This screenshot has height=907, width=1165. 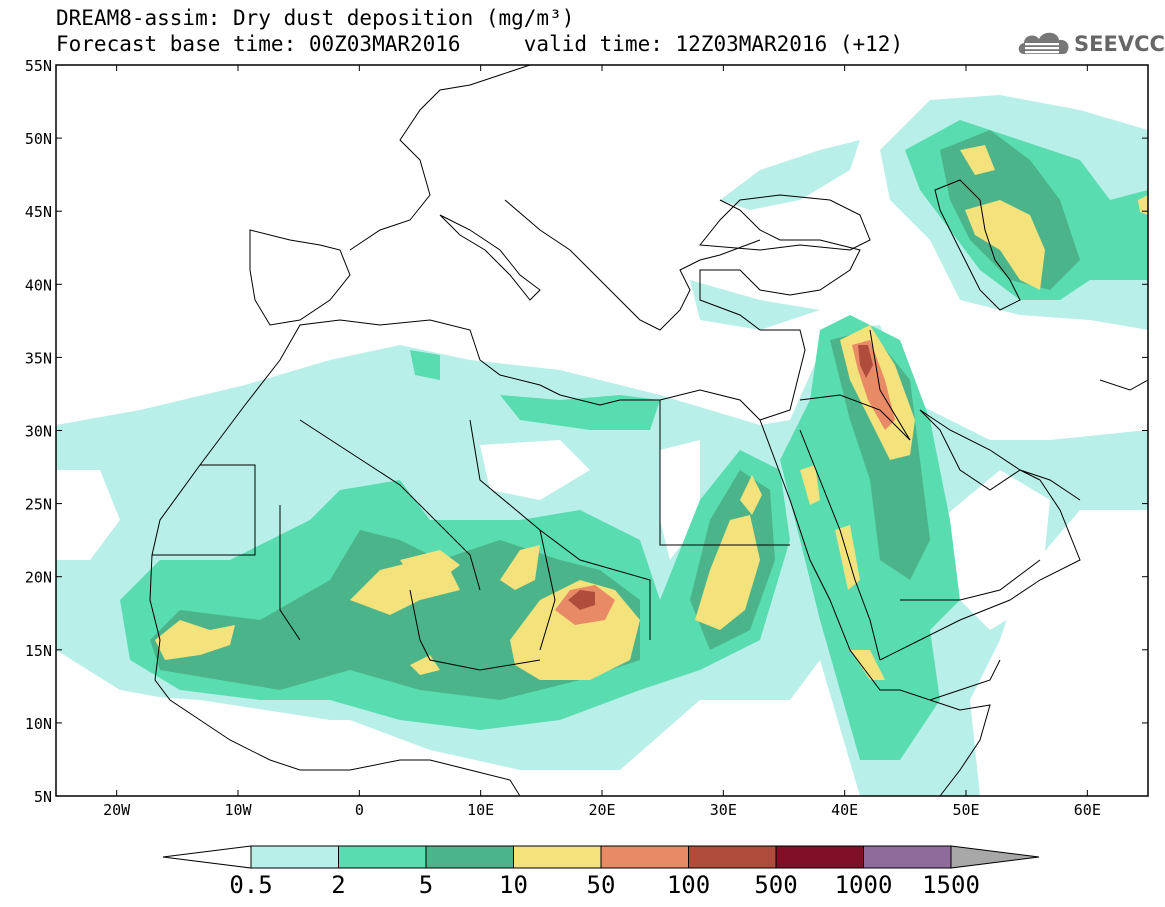 I want to click on dust-region-yellow-caspian, so click(x=1005, y=245).